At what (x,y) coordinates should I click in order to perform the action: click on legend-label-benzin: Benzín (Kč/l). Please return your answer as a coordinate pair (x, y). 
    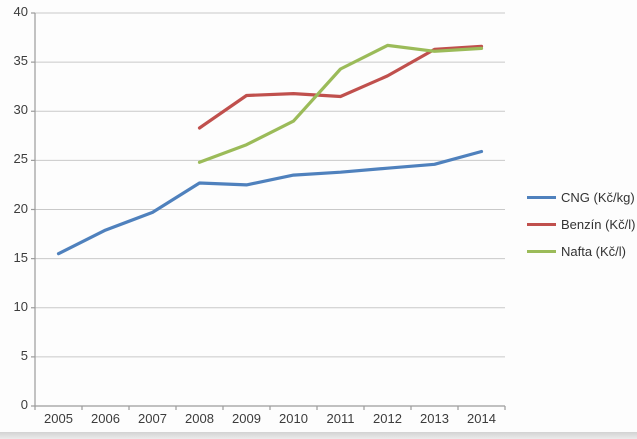
    Looking at the image, I should click on (598, 224).